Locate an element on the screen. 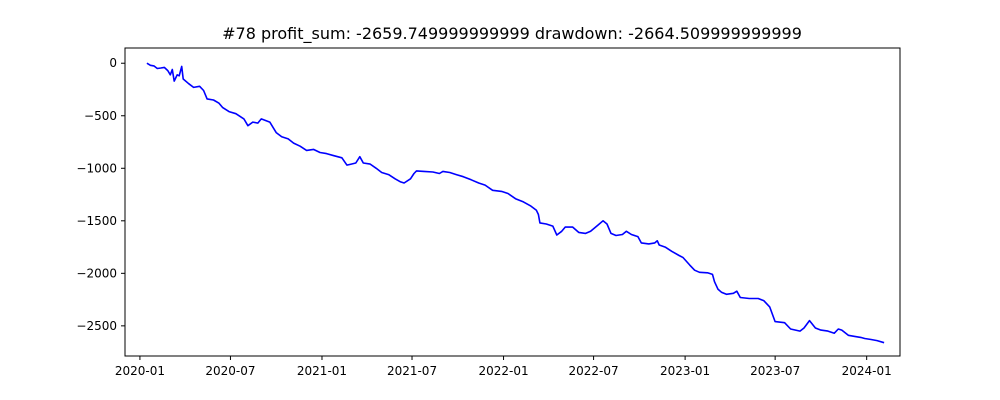  x-tick-label: 2024-01 is located at coordinates (867, 371).